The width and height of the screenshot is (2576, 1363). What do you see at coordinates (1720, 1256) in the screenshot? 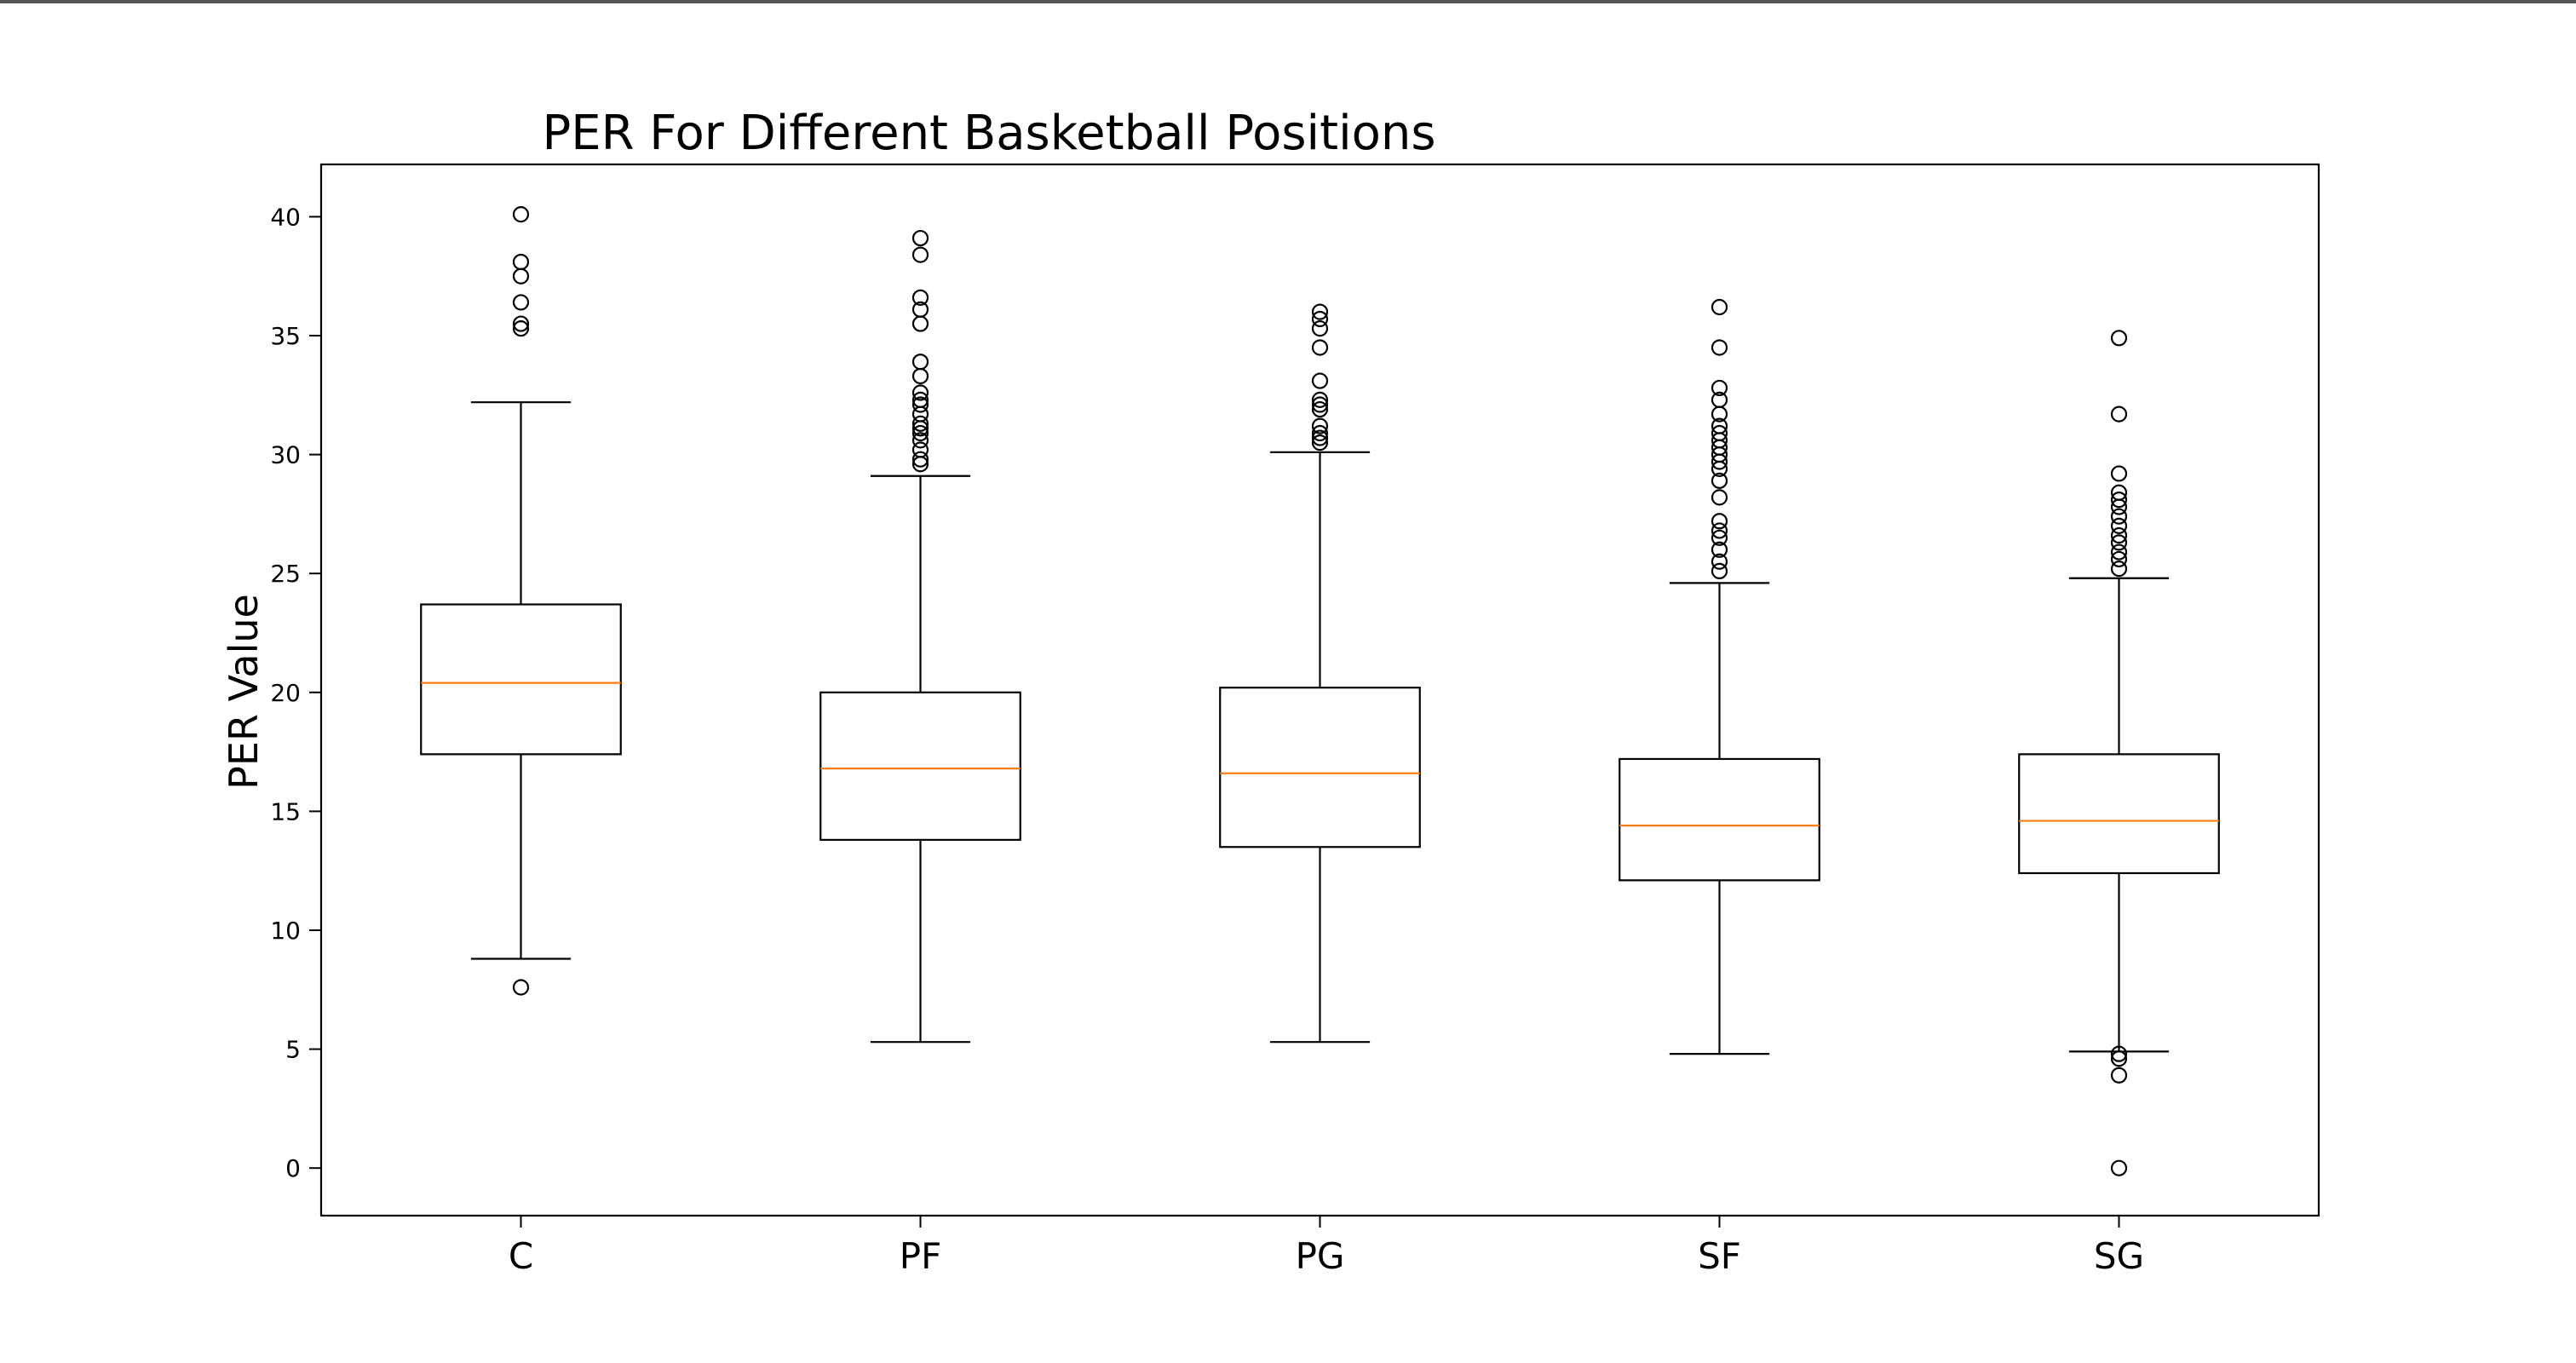
I see `x-tick-label: SF` at bounding box center [1720, 1256].